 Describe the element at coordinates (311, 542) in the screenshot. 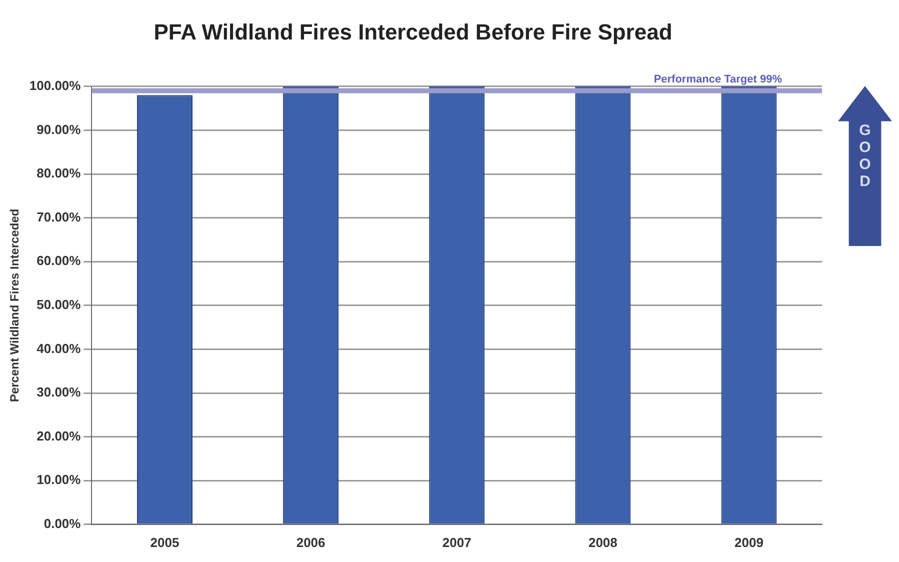

I see `x-tick-label: 2006` at that location.